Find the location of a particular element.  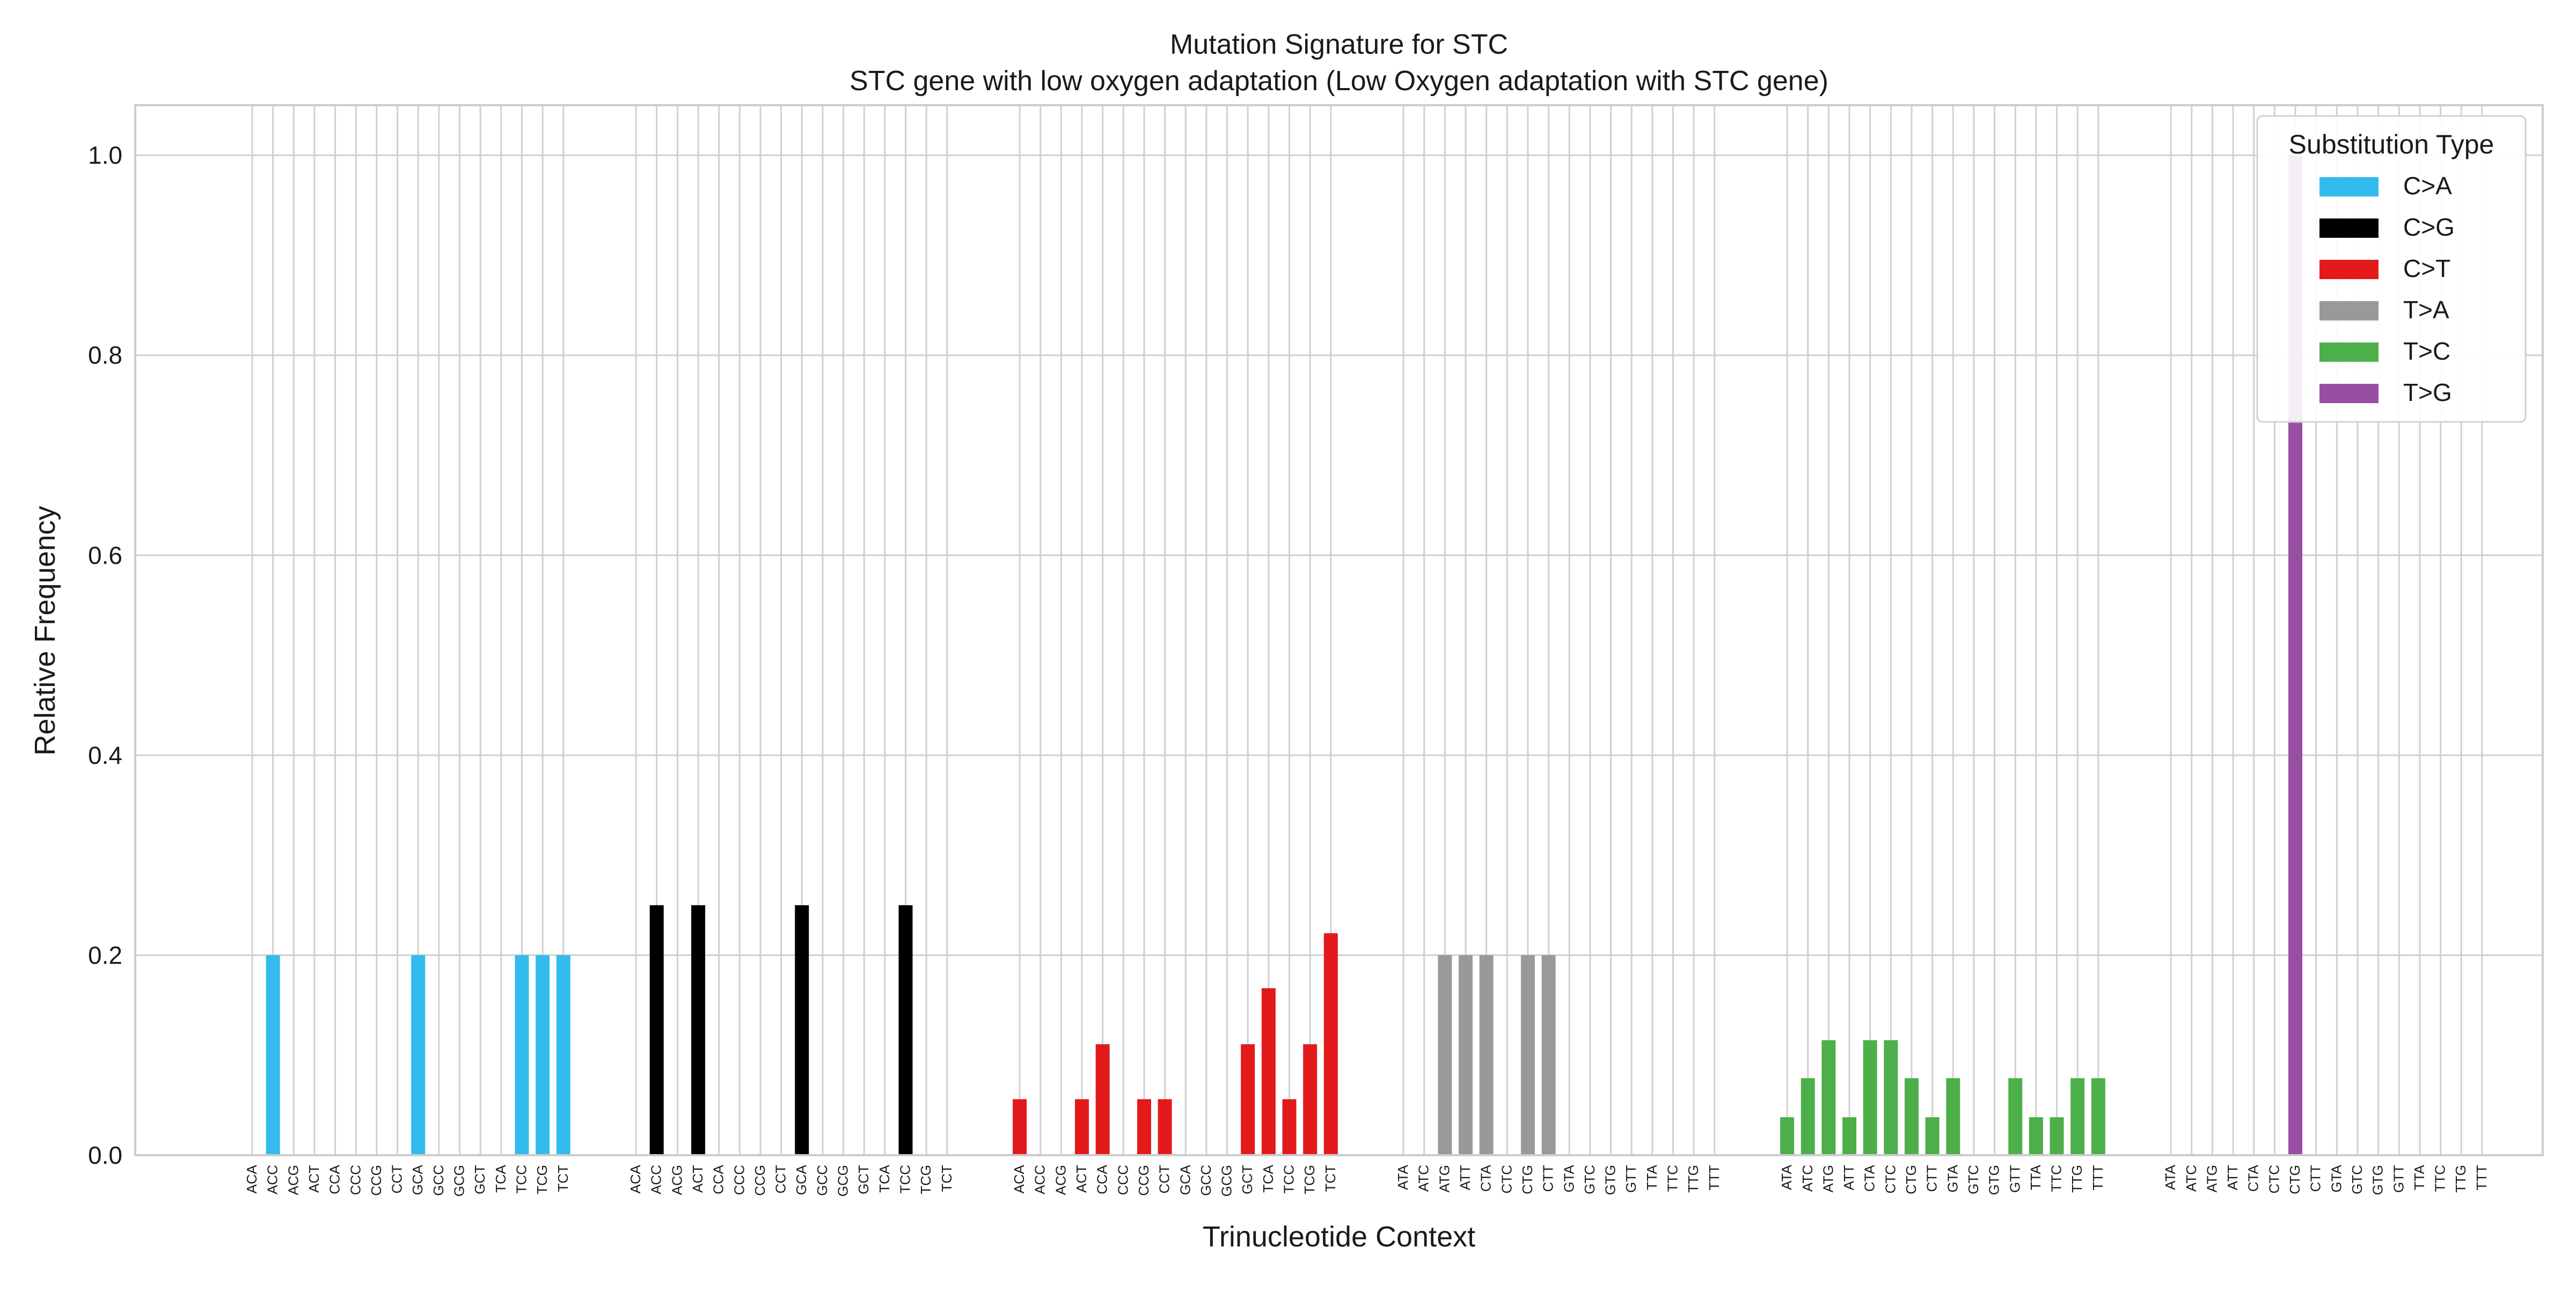

bar-T-to-C-GTT is located at coordinates (2015, 1116).